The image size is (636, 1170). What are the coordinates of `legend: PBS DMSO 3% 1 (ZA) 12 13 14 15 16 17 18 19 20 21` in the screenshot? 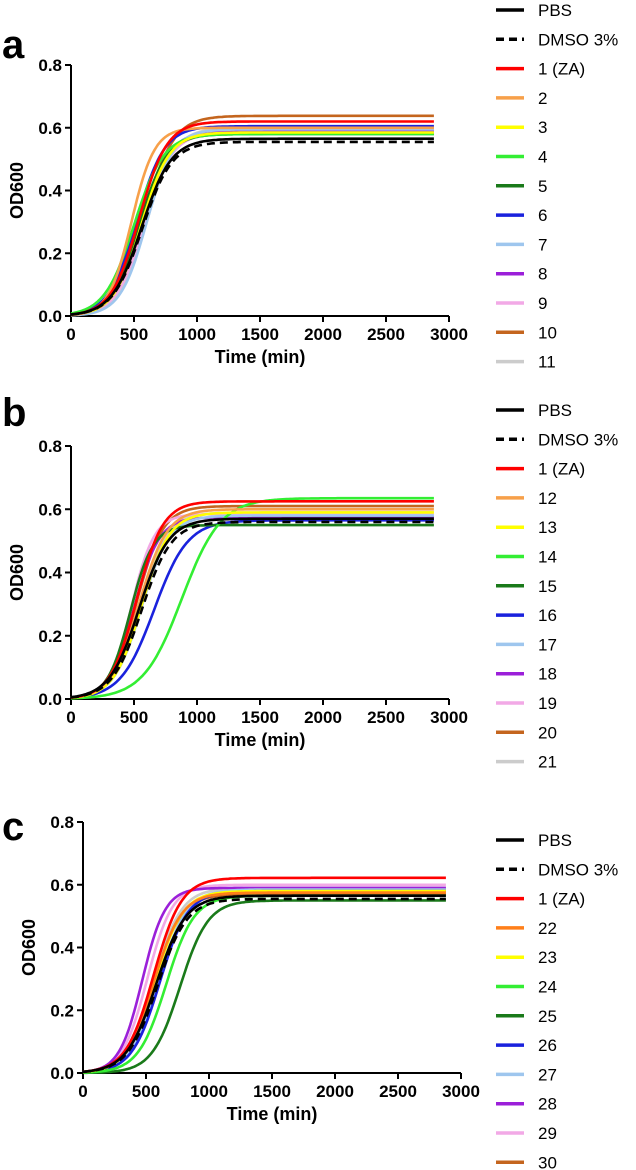 It's located at (557, 586).